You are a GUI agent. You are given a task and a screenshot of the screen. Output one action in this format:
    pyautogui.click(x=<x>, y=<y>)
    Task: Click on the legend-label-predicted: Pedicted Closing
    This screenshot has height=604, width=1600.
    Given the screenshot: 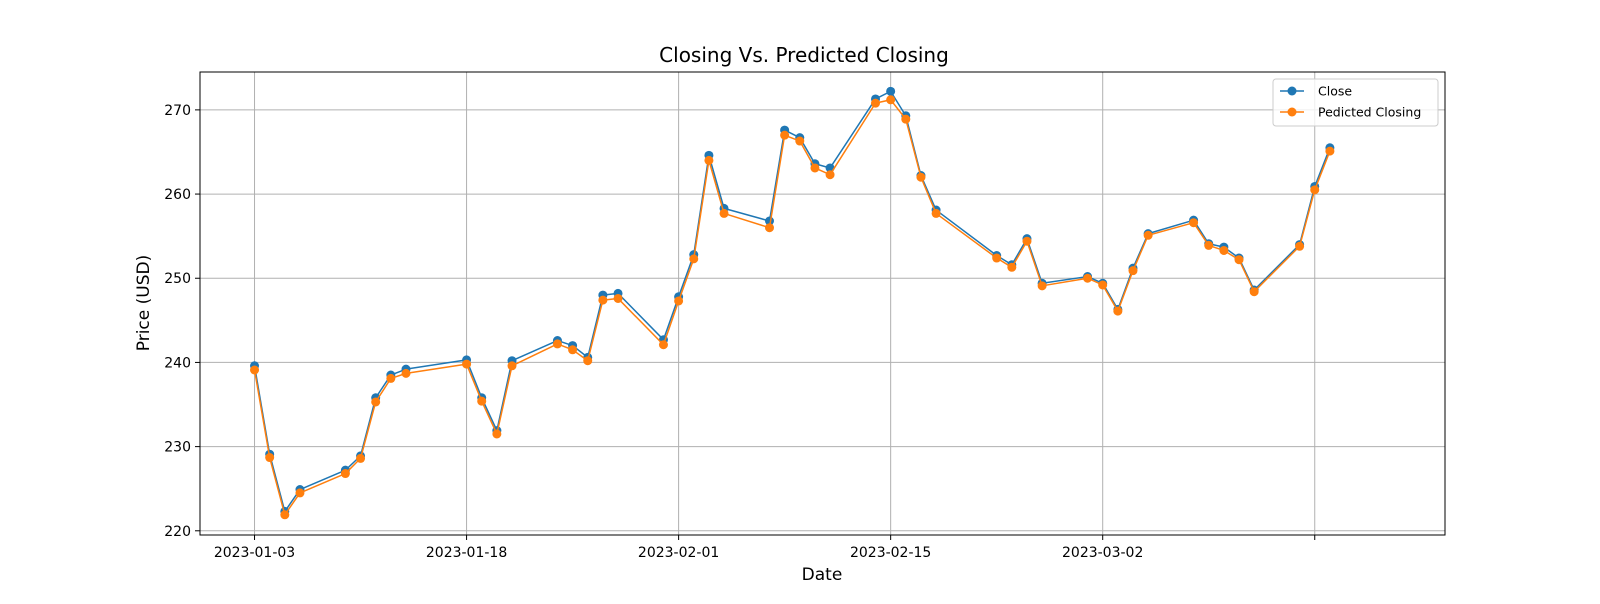 What is the action you would take?
    pyautogui.click(x=1369, y=112)
    